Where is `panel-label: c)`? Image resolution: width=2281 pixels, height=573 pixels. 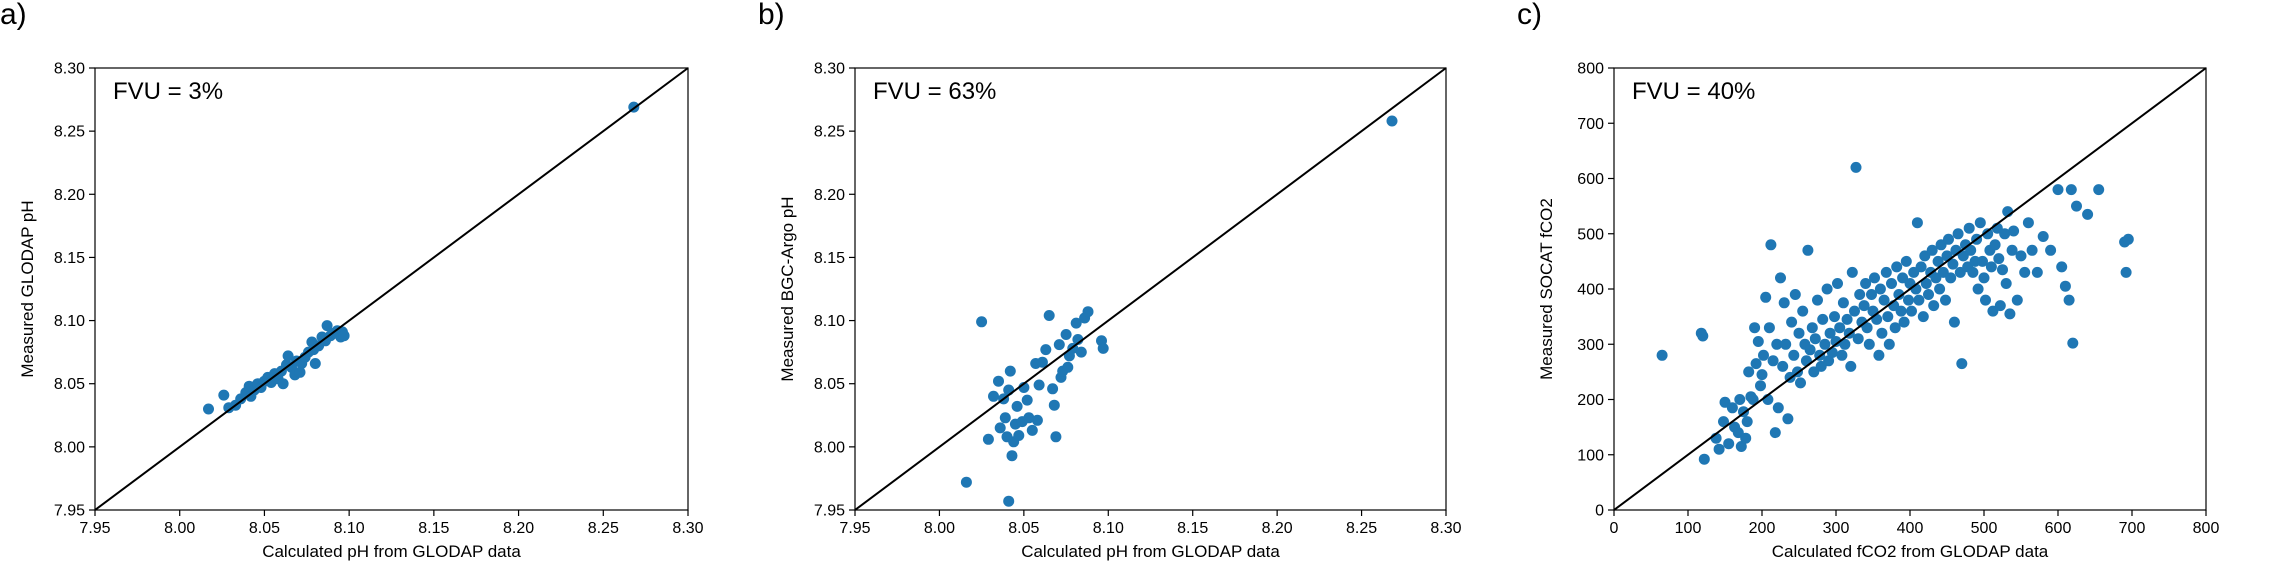
panel-label: c) is located at coordinates (1529, 15).